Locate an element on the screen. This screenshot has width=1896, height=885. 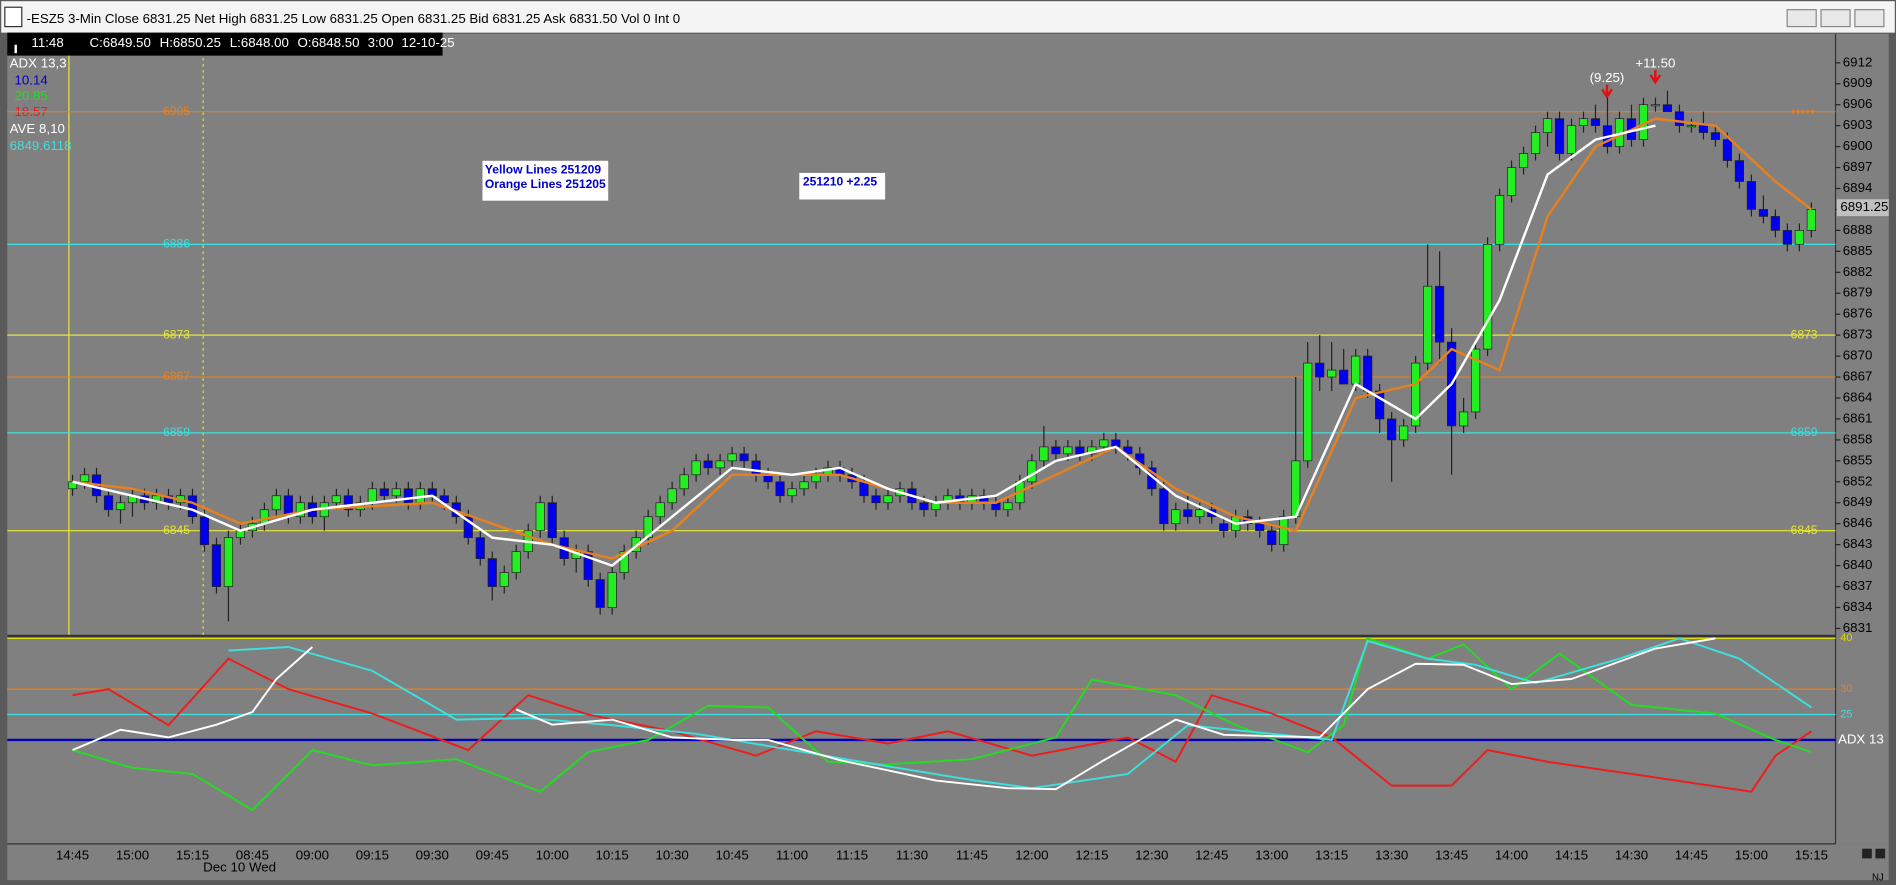
minimize-button is located at coordinates (1801, 18).